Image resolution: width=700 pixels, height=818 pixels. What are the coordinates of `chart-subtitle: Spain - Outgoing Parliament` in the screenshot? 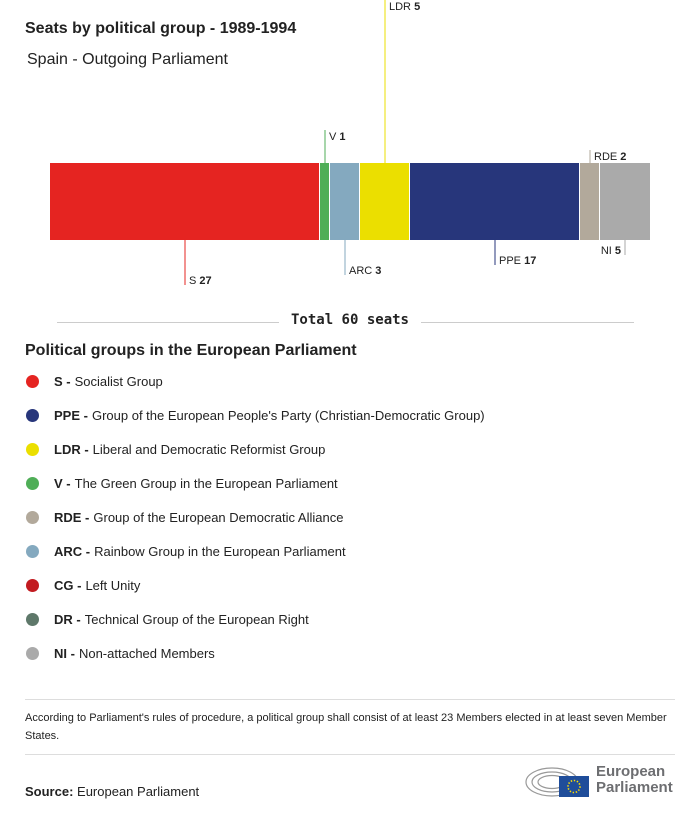 It's located at (127, 59).